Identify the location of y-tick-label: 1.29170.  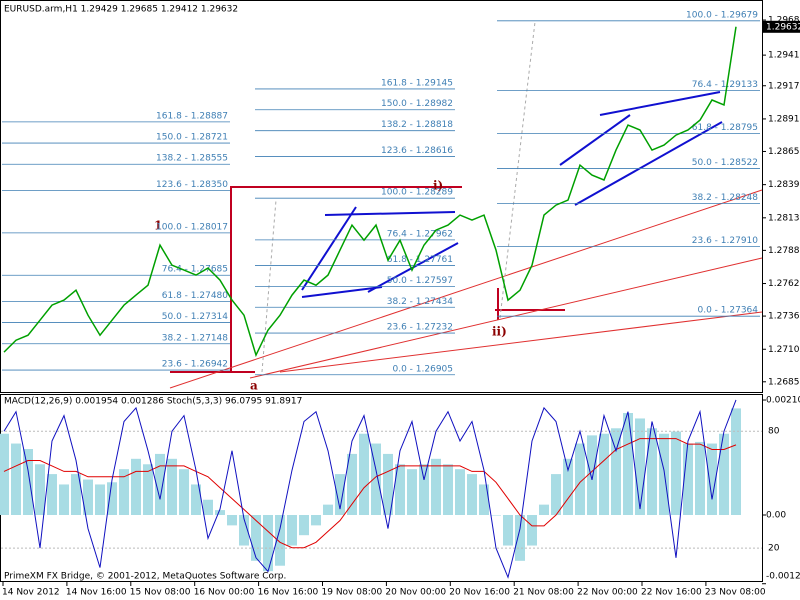
(784, 86).